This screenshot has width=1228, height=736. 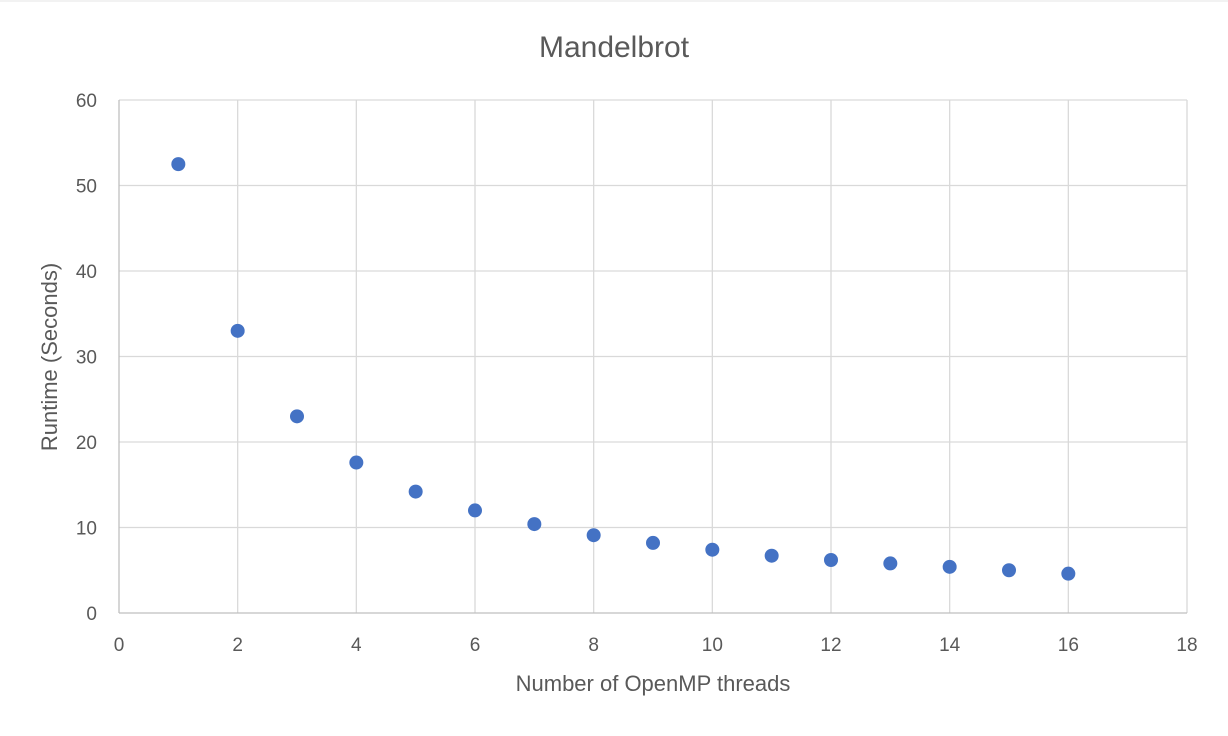 I want to click on y-tick-label: 10, so click(x=86, y=529).